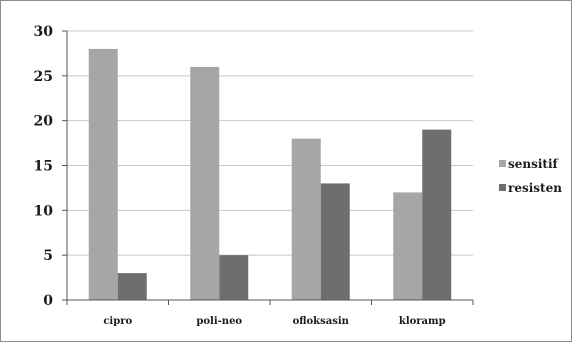  Describe the element at coordinates (535, 188) in the screenshot. I see `legend-label-resisten: resisten` at that location.